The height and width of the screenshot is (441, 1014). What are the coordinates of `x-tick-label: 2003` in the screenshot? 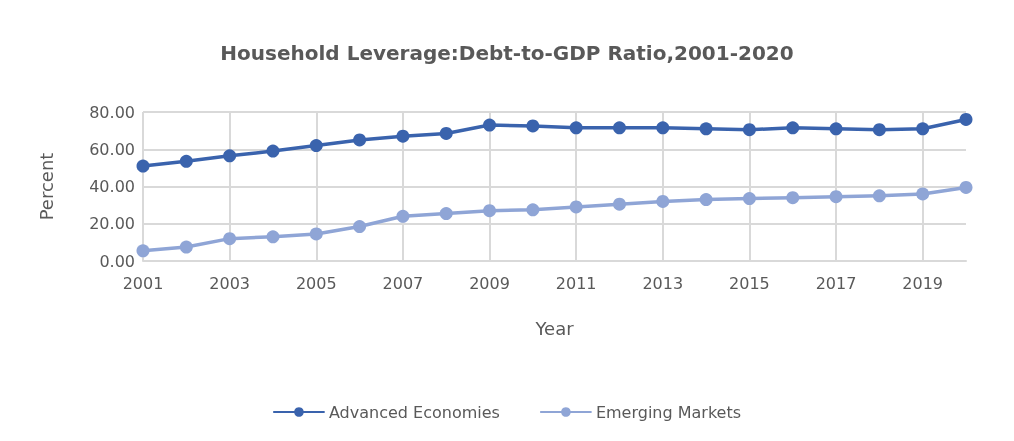 It's located at (229, 283).